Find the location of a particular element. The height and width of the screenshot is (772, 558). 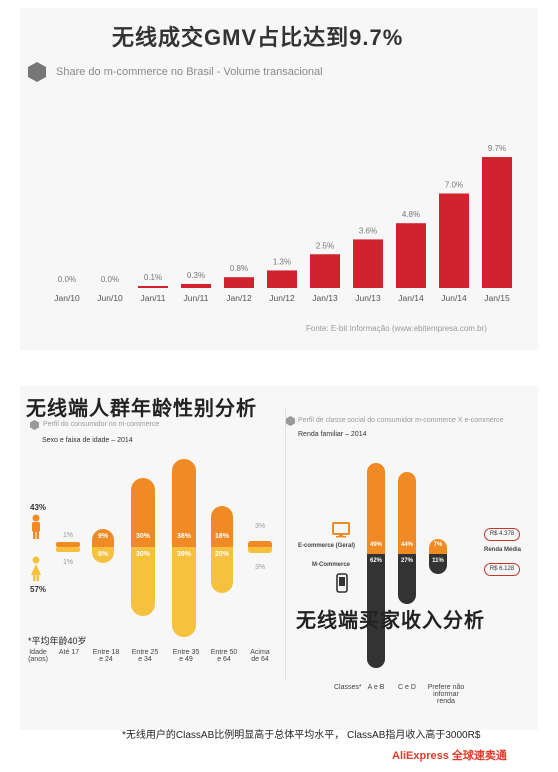

class-label: Prefere não informar renda is located at coordinates (446, 694).